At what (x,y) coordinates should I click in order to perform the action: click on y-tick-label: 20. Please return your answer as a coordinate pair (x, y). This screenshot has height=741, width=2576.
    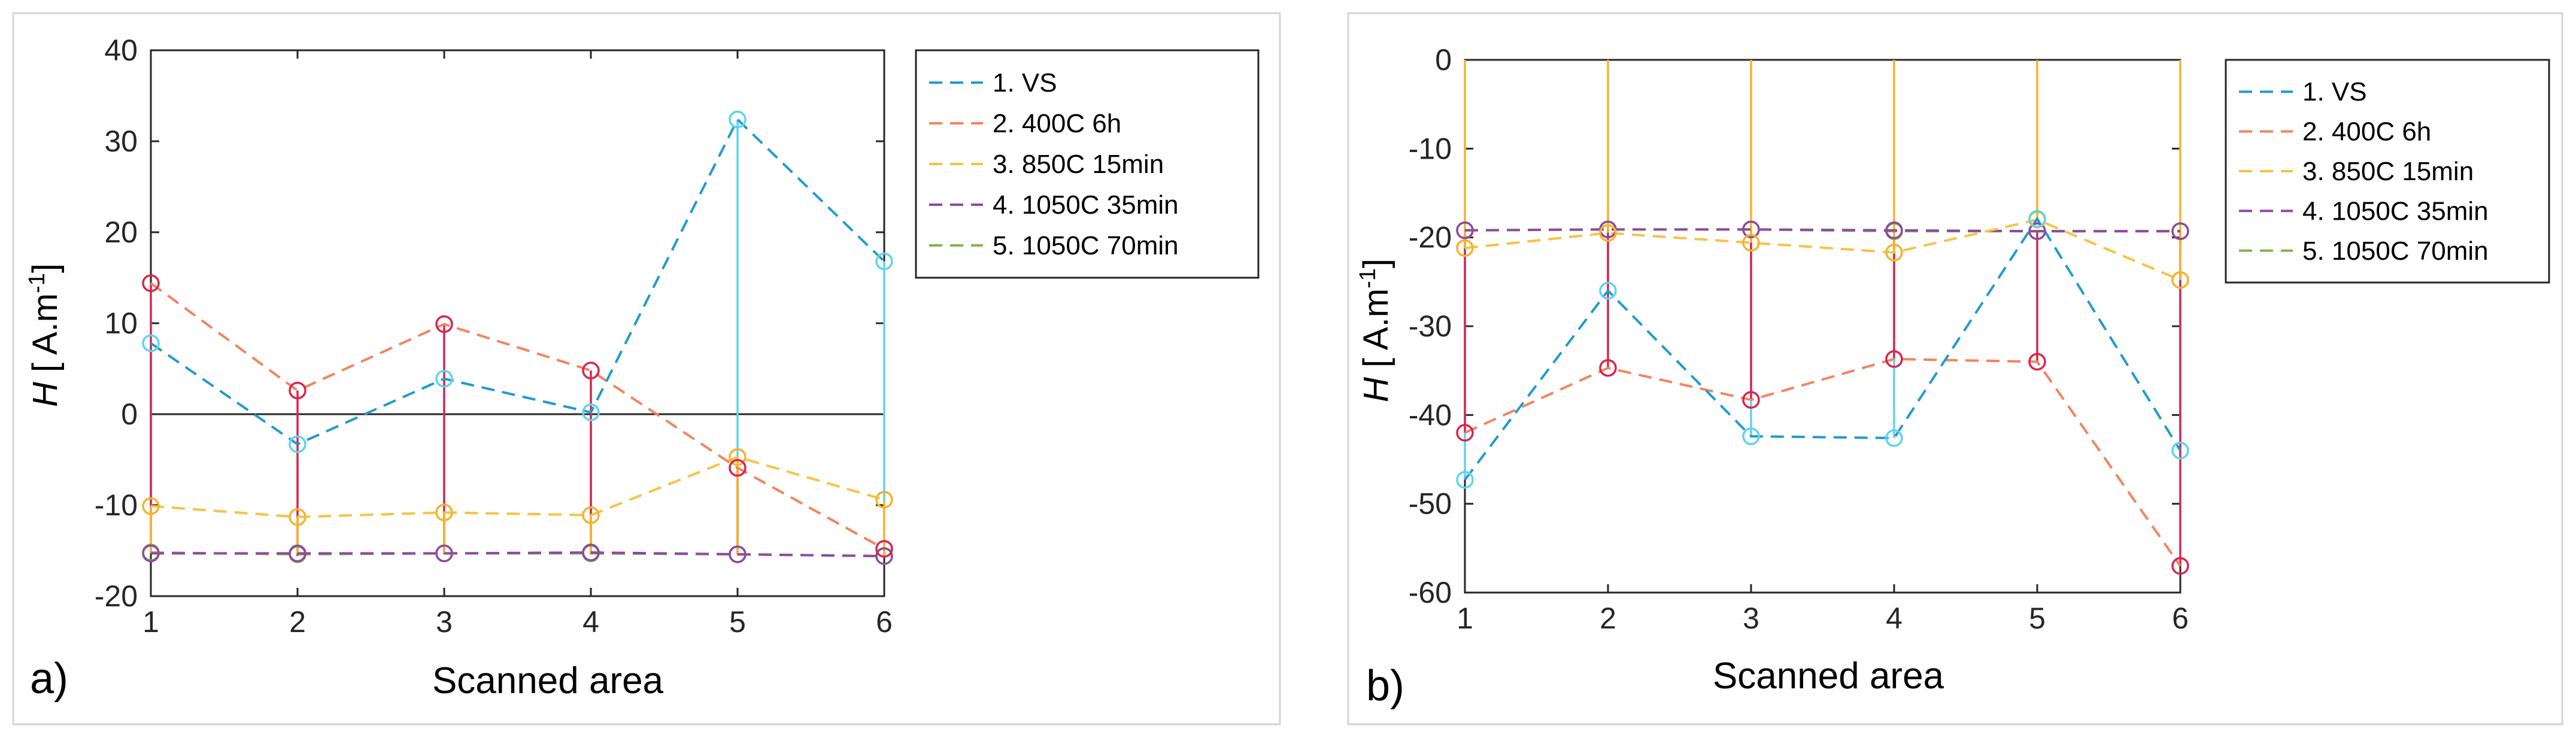
    Looking at the image, I should click on (121, 232).